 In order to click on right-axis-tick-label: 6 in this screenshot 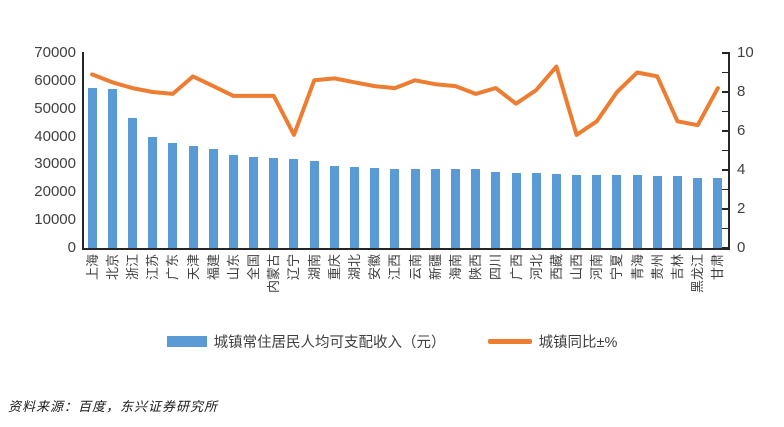, I will do `click(741, 130)`.